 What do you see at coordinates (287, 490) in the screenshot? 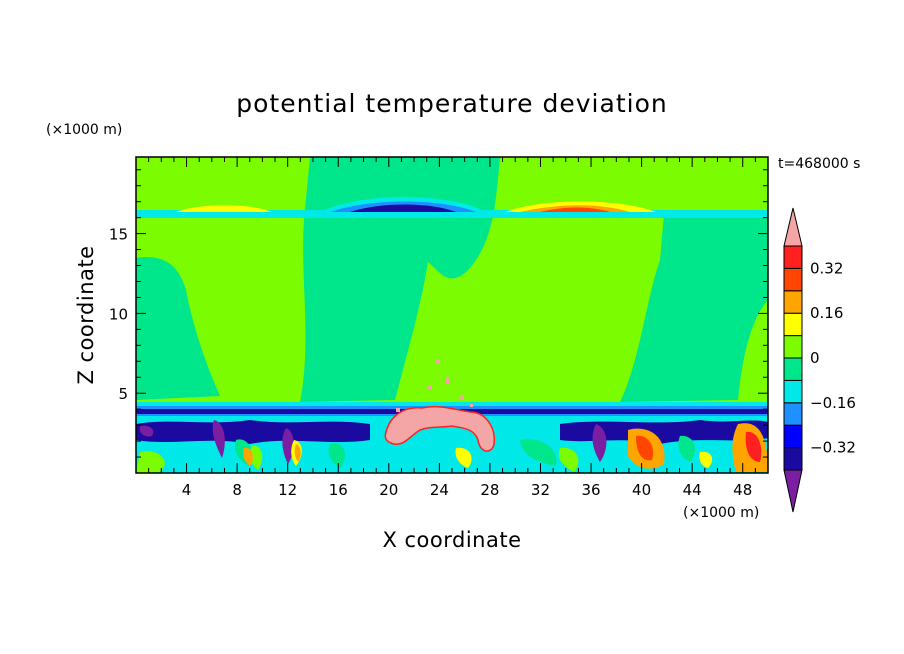
I see `x-tick-label: 12` at bounding box center [287, 490].